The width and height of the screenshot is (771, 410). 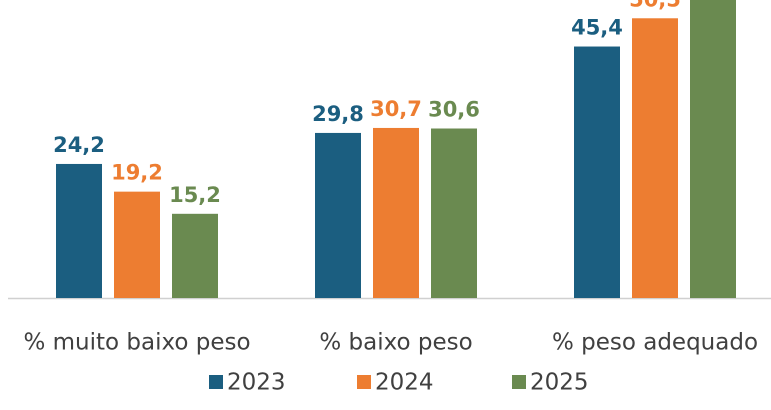 I want to click on x-tick-label: % baixo peso, so click(x=395, y=343).